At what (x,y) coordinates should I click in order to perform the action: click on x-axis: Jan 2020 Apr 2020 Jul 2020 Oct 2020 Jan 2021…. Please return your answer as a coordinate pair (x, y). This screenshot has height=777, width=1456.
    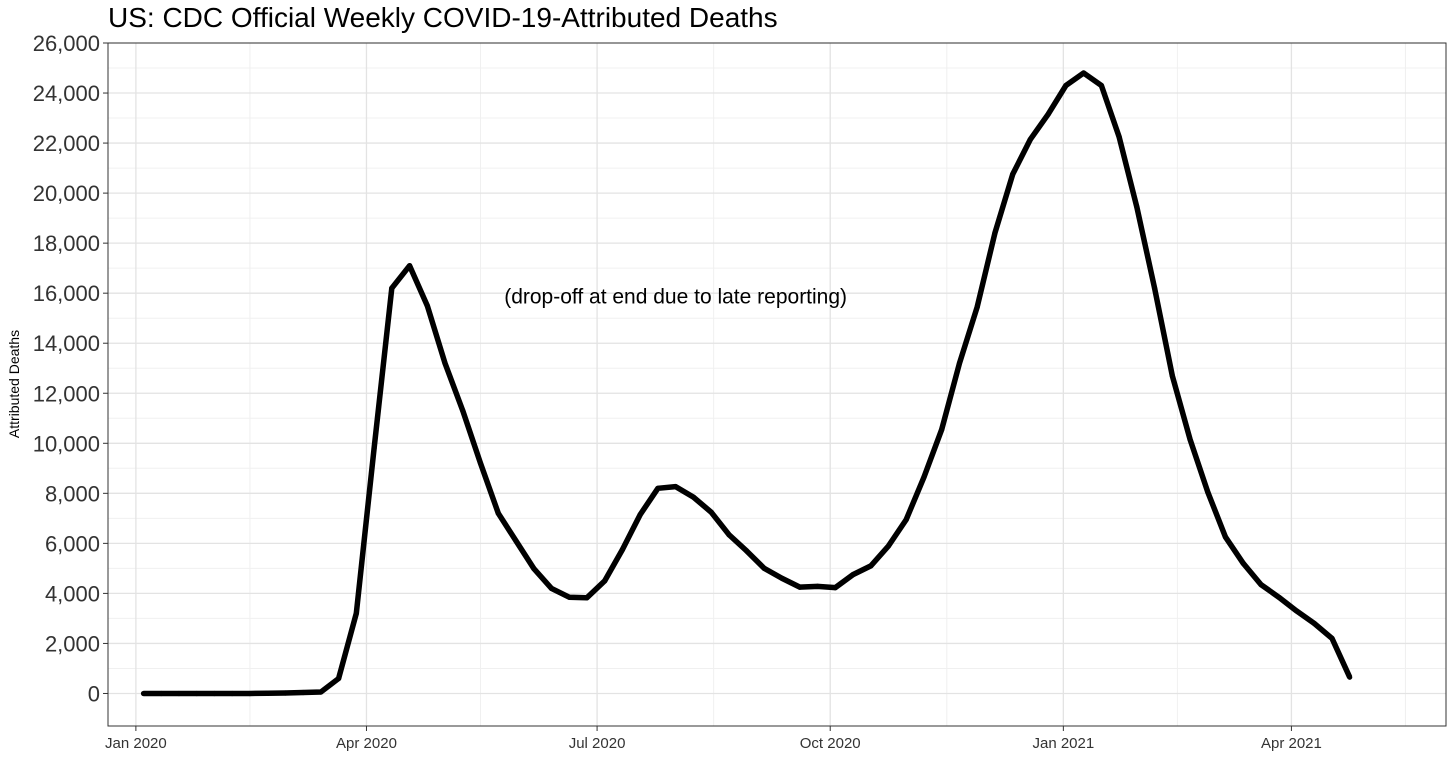
    Looking at the image, I should click on (713, 739).